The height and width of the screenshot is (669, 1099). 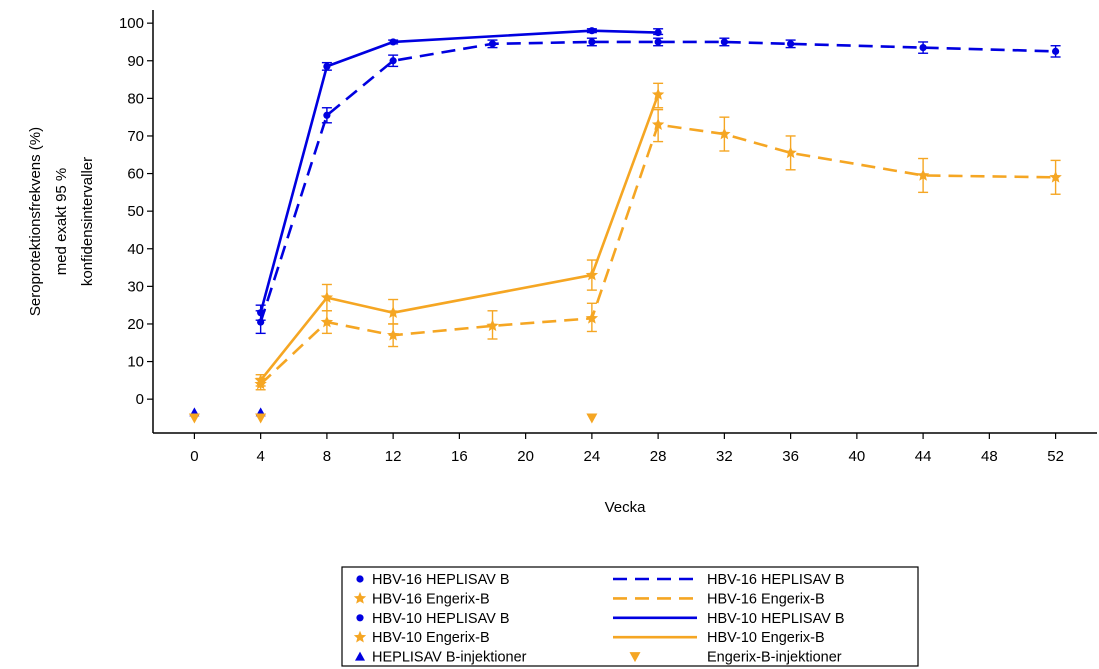 What do you see at coordinates (766, 638) in the screenshot?
I see `legend-line-label-4: HBV-10 Engerix-B` at bounding box center [766, 638].